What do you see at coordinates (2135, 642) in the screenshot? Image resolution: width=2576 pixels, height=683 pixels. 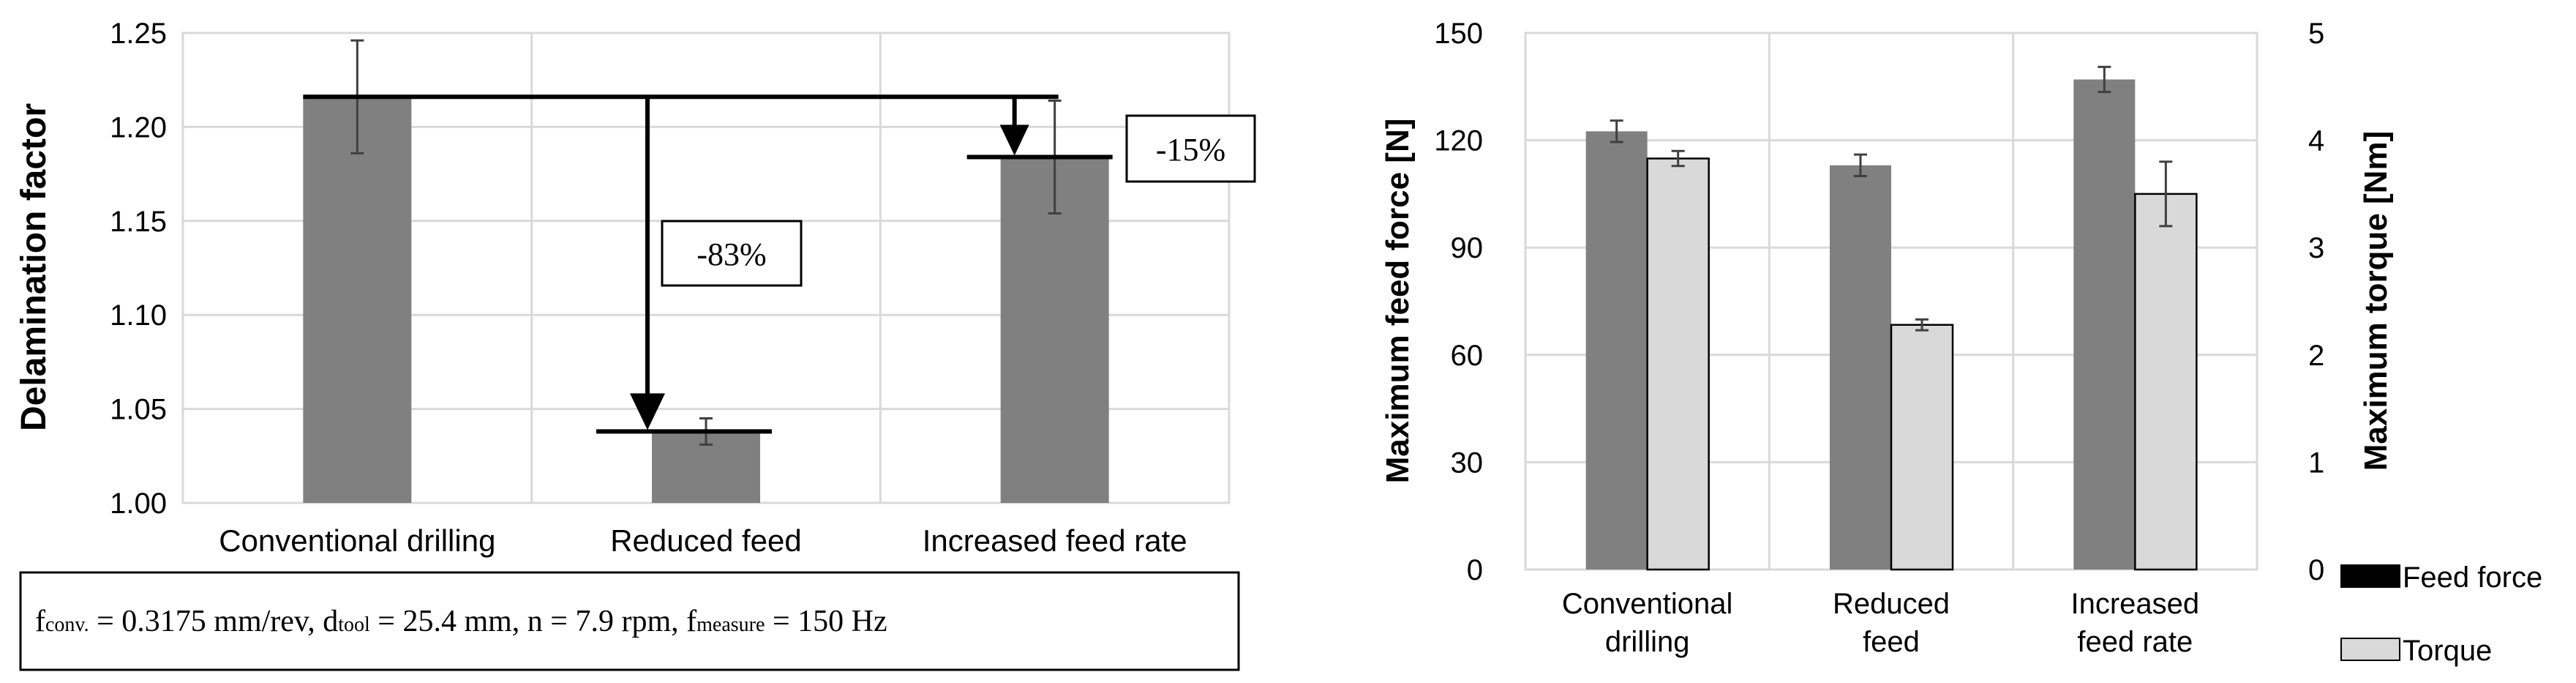 I see `x-tick-label: feed rate` at bounding box center [2135, 642].